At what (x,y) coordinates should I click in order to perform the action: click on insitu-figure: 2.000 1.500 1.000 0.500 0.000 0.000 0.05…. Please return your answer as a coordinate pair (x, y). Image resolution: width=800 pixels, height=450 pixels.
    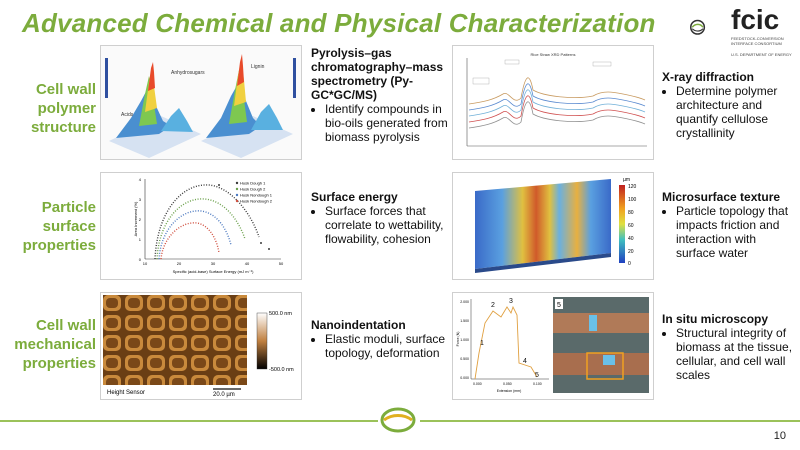
    Looking at the image, I should click on (553, 346).